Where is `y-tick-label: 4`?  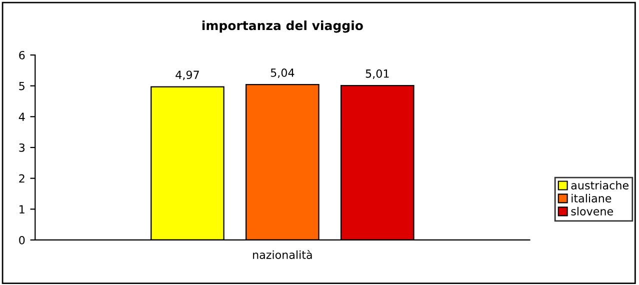
y-tick-label: 4 is located at coordinates (21, 116).